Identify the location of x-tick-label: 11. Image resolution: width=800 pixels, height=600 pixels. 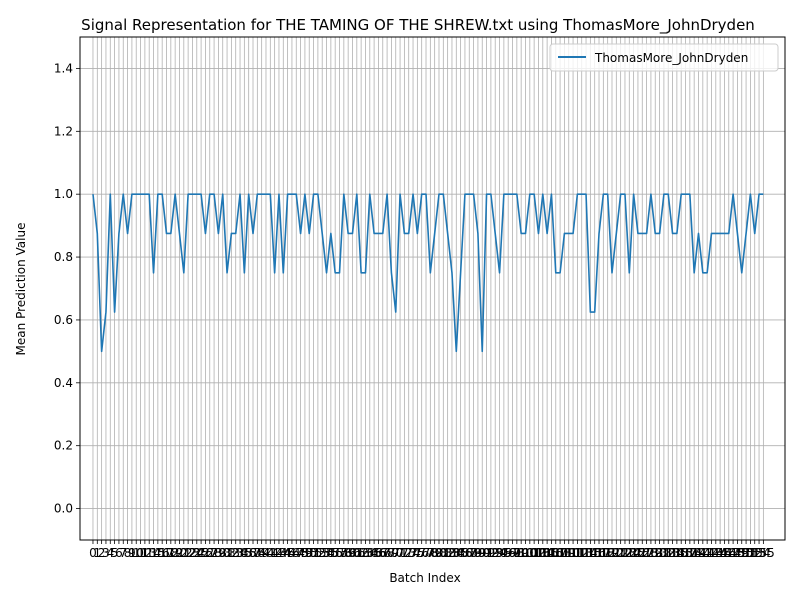
(140, 553).